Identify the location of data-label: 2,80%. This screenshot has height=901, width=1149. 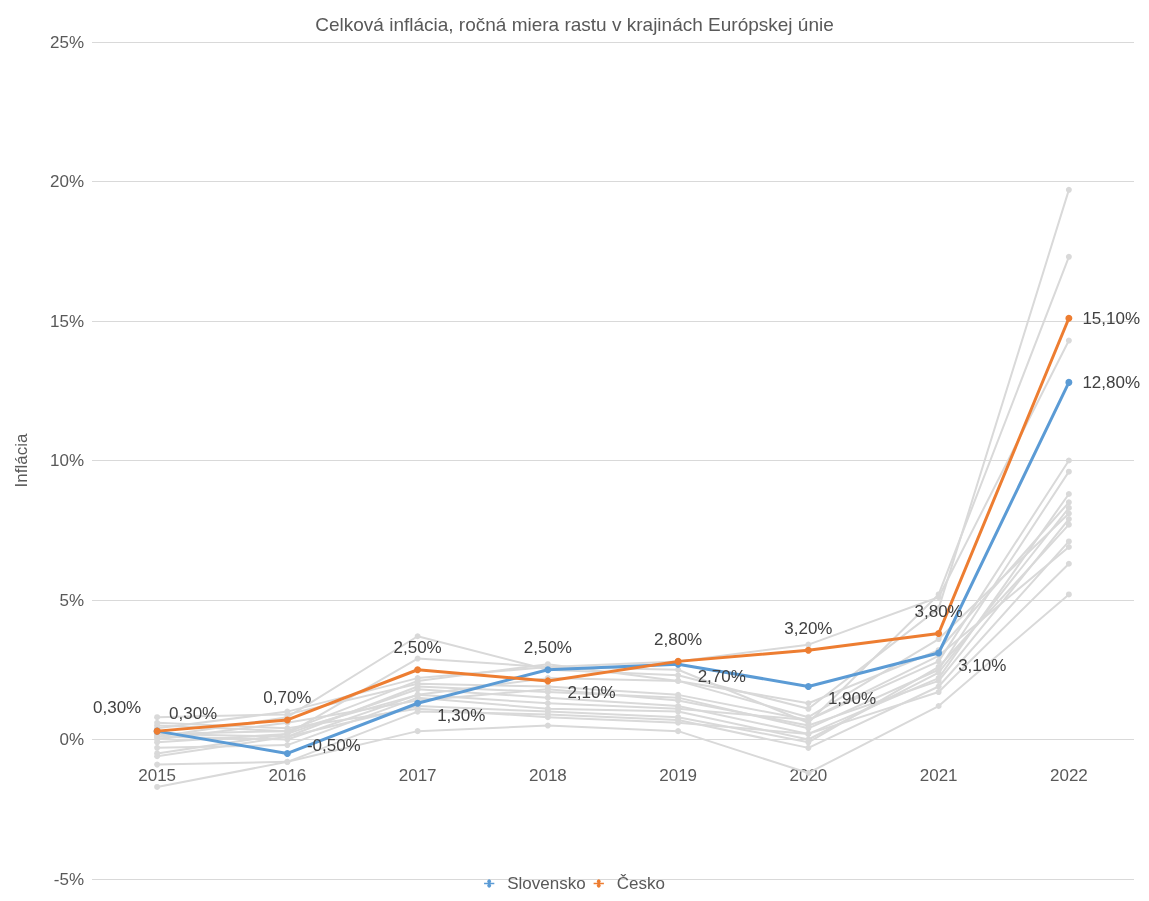
(678, 639).